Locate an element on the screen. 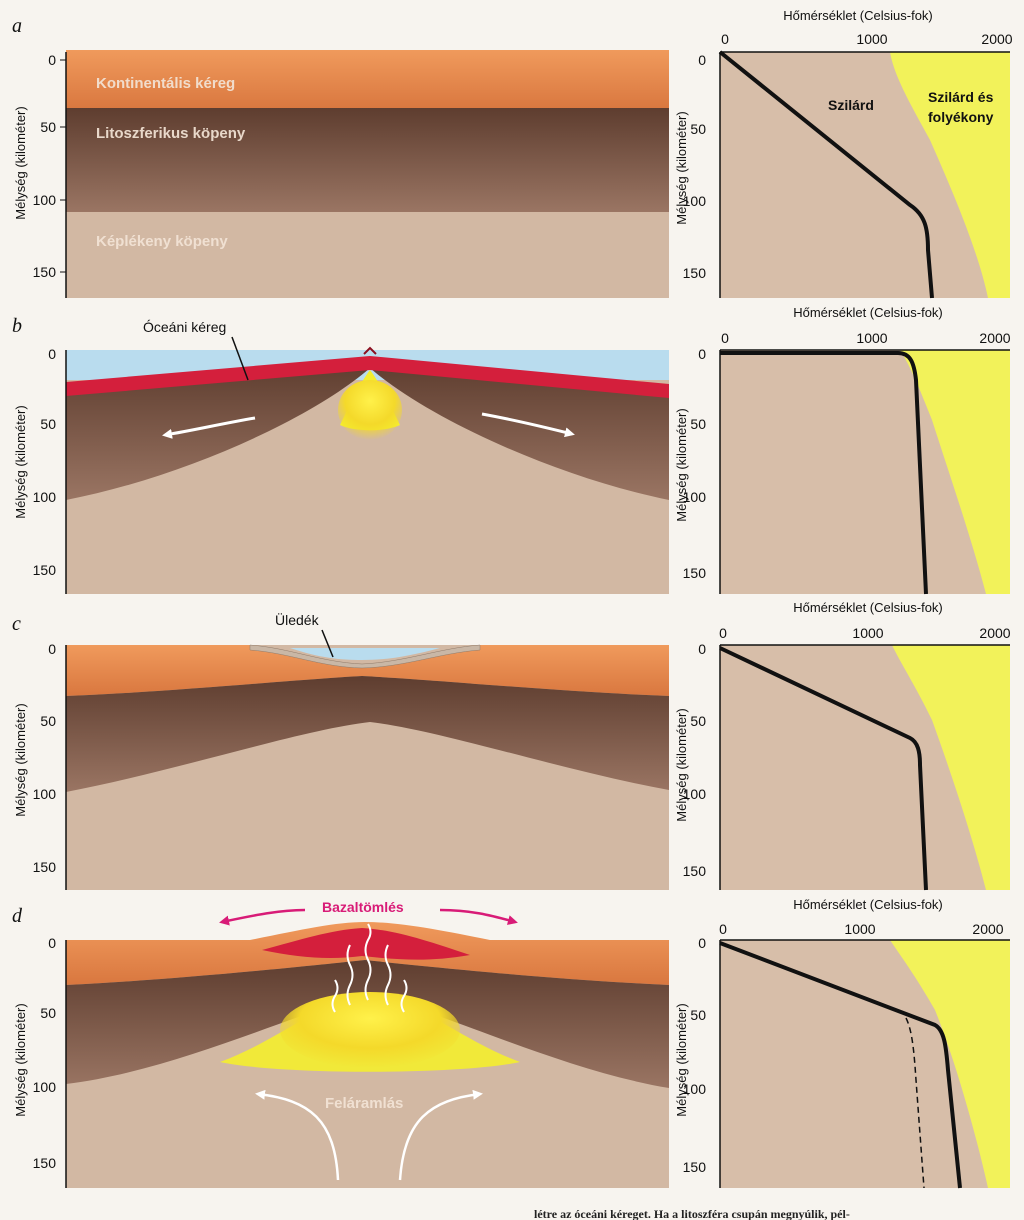  label-continental-crust: Kontinentális kéreg is located at coordinates (165, 83).